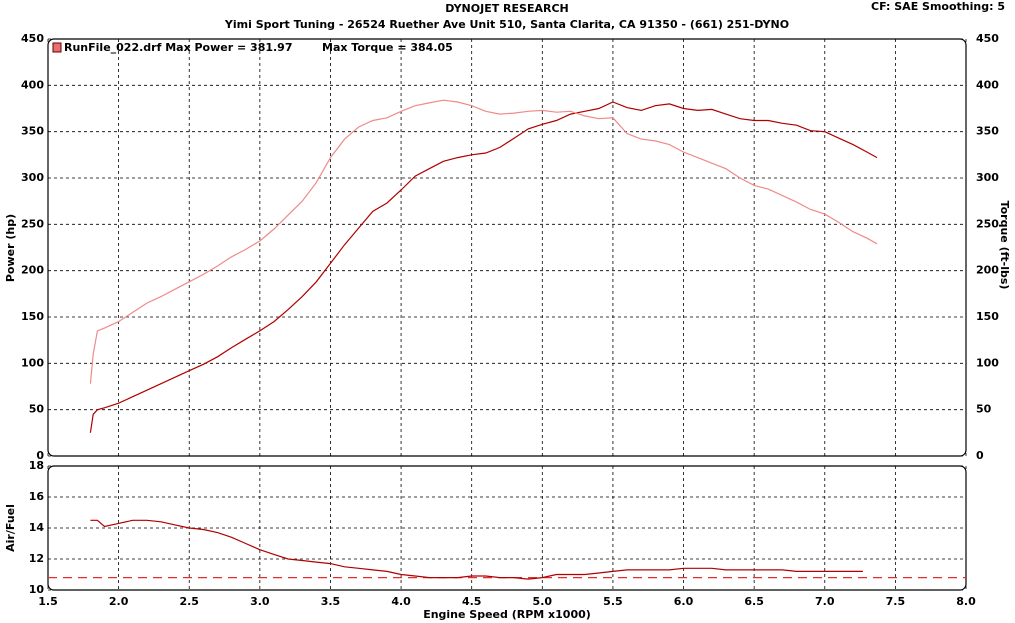 This screenshot has width=1015, height=623. What do you see at coordinates (32, 177) in the screenshot?
I see `y-tick-label: 300` at bounding box center [32, 177].